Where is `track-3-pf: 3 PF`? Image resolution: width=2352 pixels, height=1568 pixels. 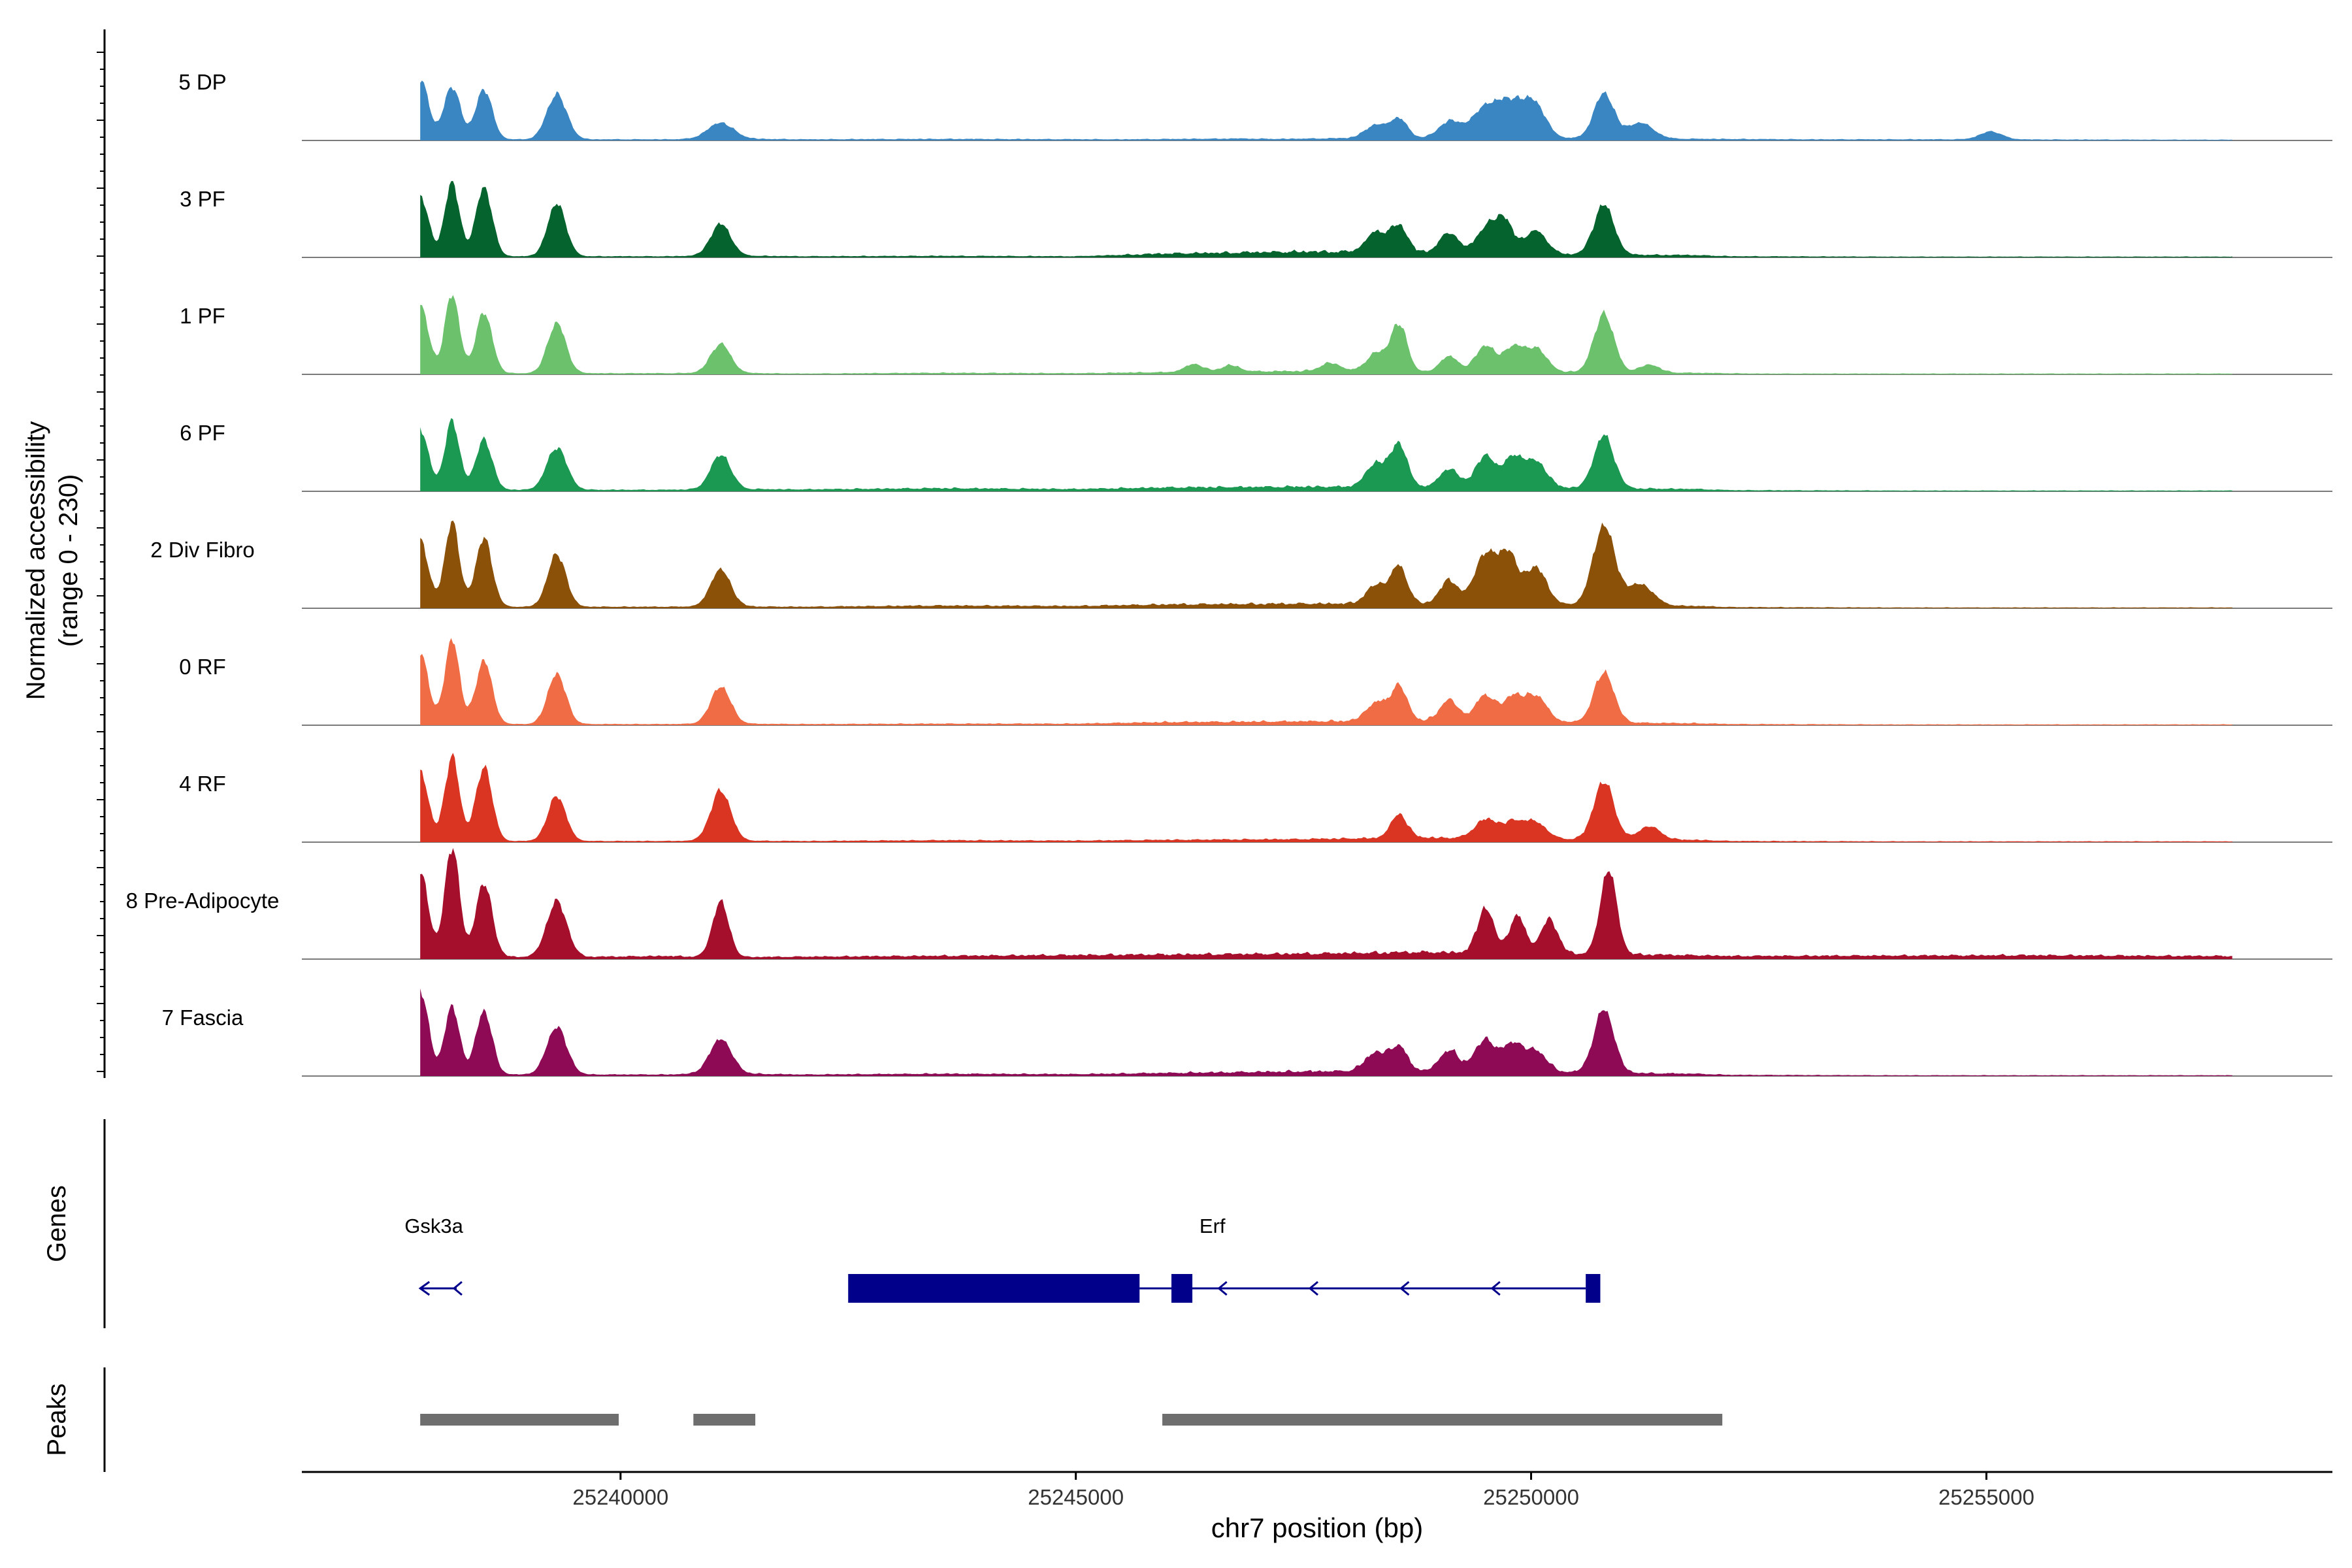 track-3-pf: 3 PF is located at coordinates (1256, 219).